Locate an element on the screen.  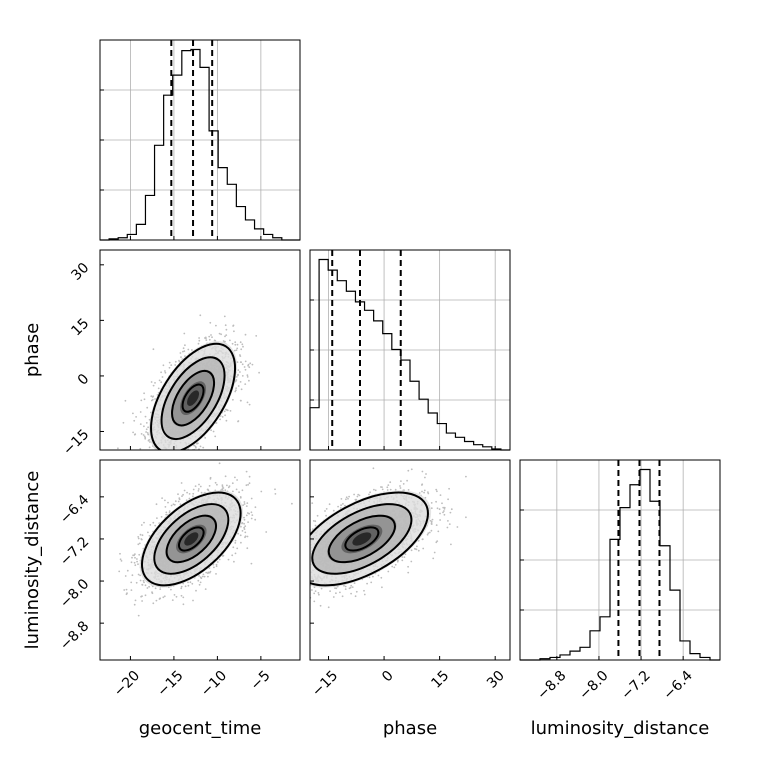
panel-contents is located at coordinates (205, 539).